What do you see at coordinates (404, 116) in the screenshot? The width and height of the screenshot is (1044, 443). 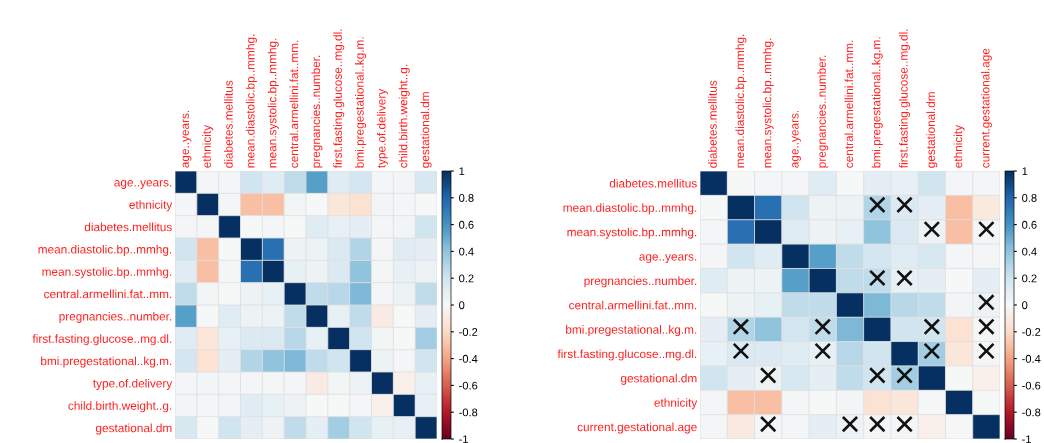 I see `x-tick-label: child.birth.weight..g.` at bounding box center [404, 116].